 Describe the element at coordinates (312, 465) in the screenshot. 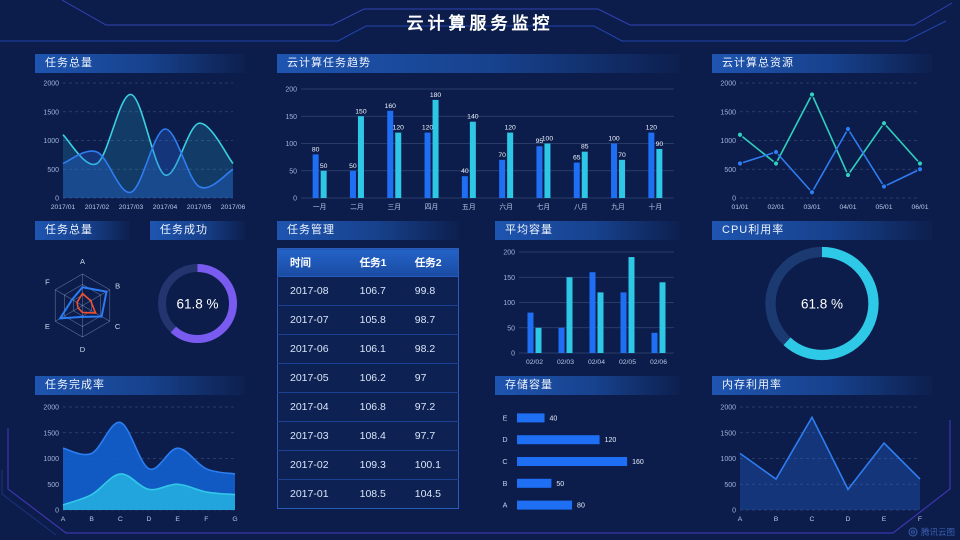

I see `table-cell: 2017-02` at that location.